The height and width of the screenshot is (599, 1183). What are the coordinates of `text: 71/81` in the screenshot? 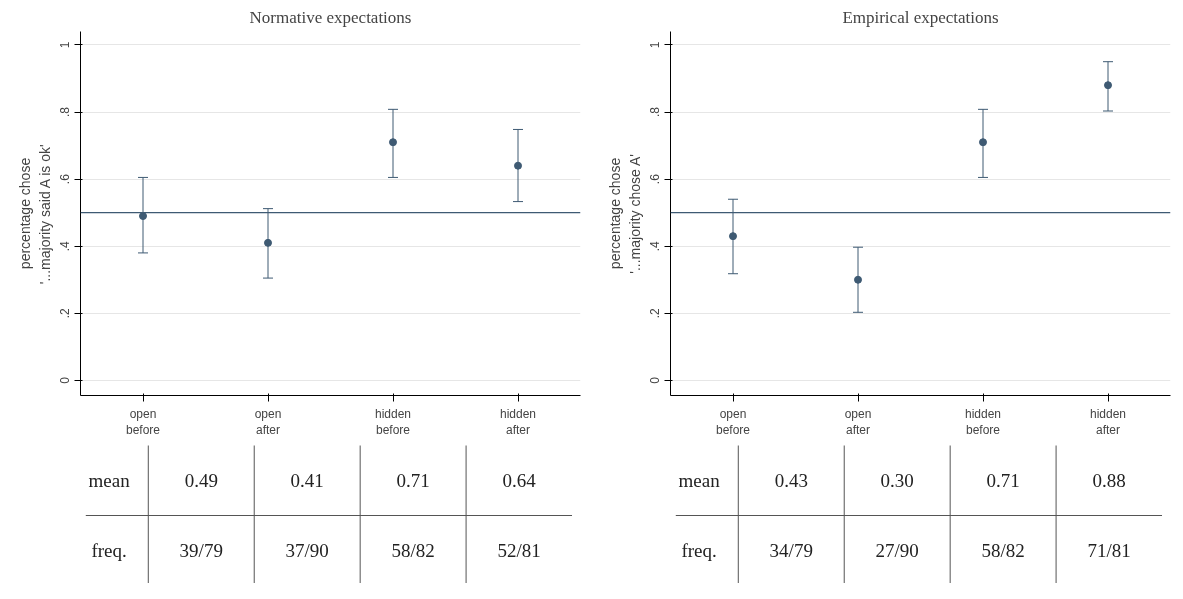 It's located at (1109, 550).